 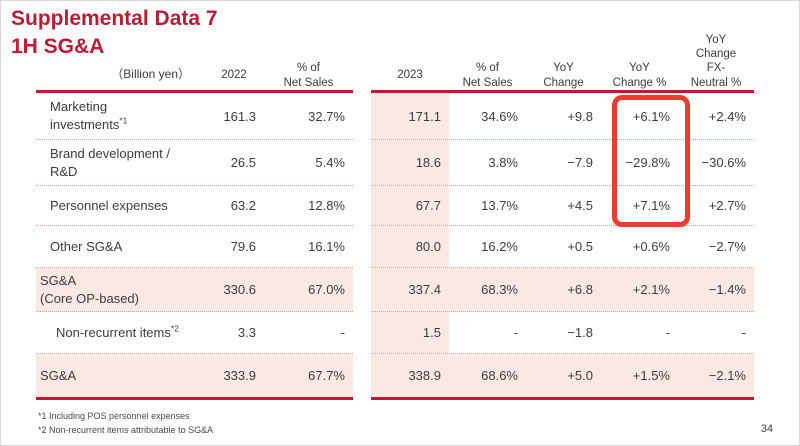 I want to click on slide-title-line2: 1H SG&A, so click(x=58, y=46).